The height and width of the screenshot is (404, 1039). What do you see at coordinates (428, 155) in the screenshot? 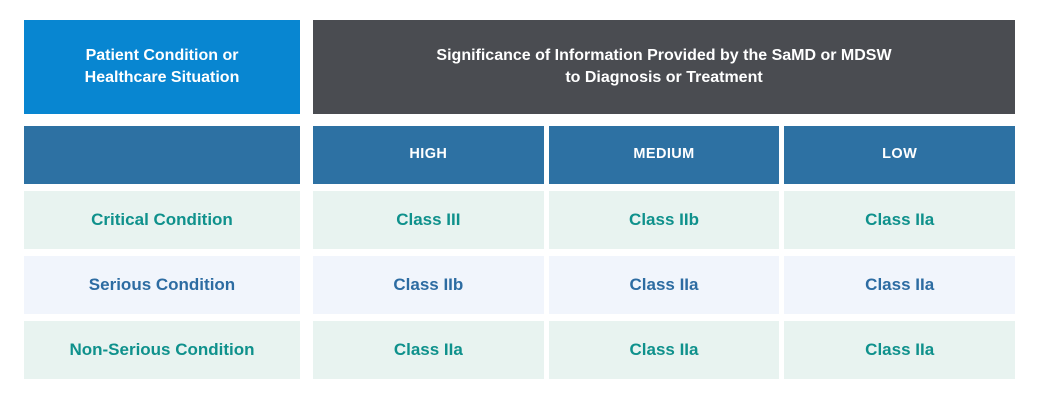
I see `column-header-high: HIGH` at bounding box center [428, 155].